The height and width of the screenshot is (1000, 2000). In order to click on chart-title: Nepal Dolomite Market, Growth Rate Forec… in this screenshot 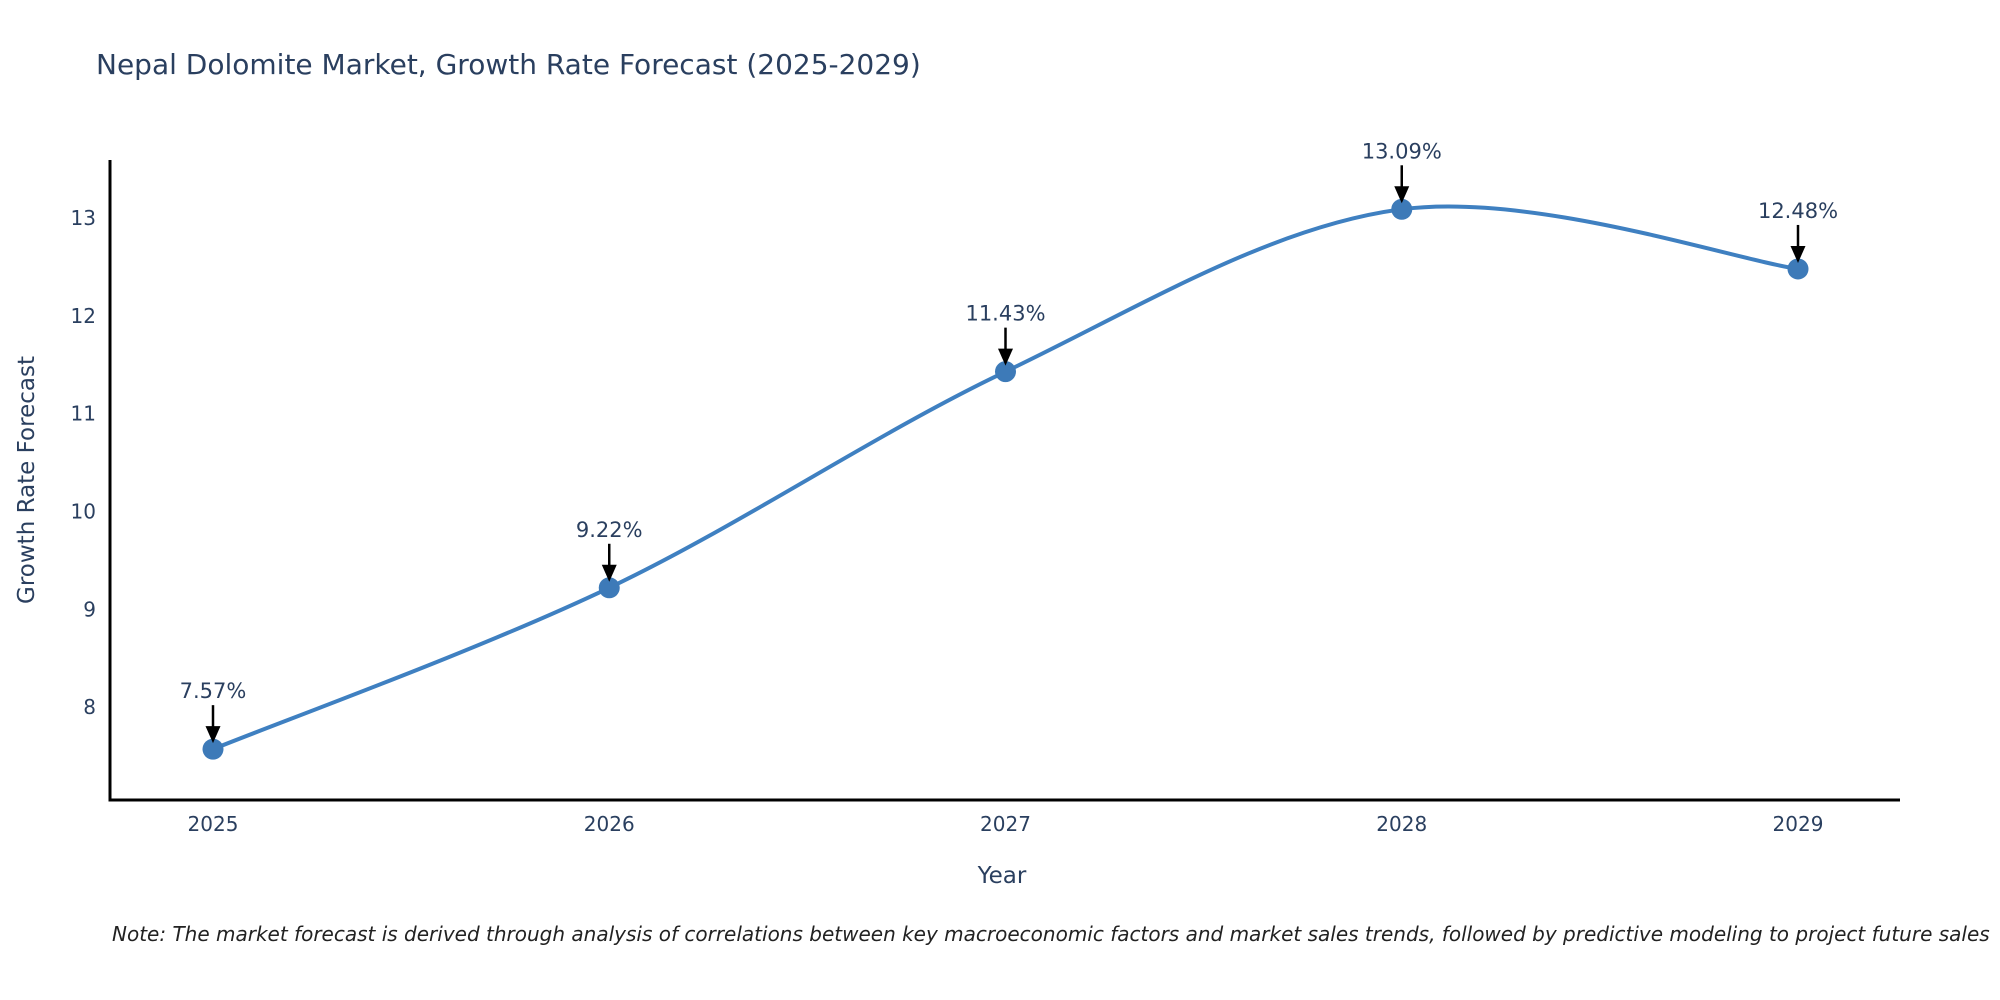, I will do `click(508, 64)`.